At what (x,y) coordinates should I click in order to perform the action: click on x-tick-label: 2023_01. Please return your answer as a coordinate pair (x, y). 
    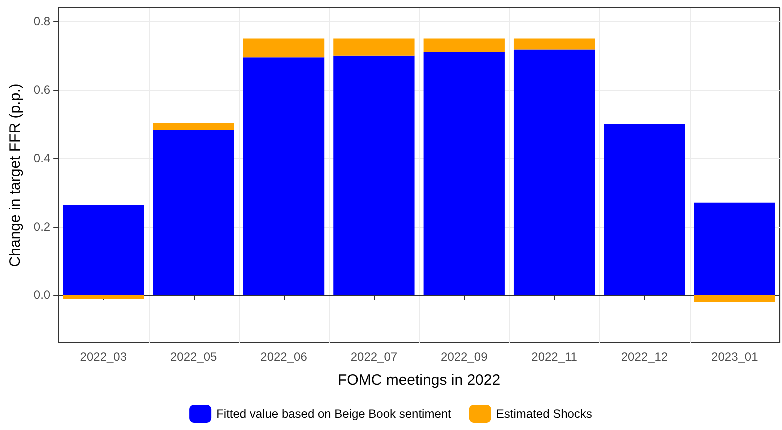
    Looking at the image, I should click on (735, 357).